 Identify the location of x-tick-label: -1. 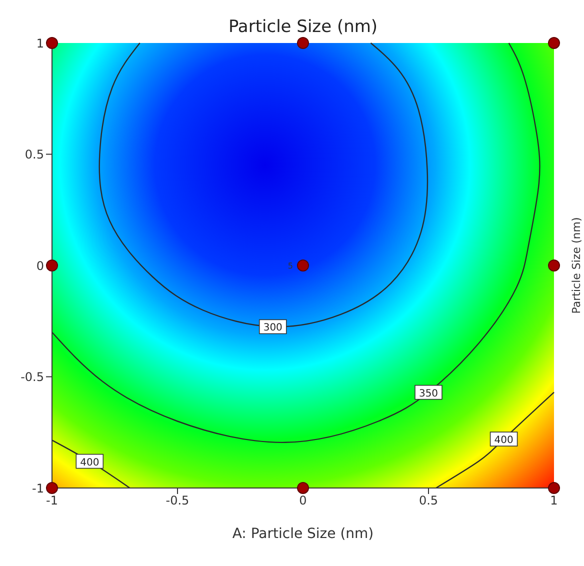
(52, 501).